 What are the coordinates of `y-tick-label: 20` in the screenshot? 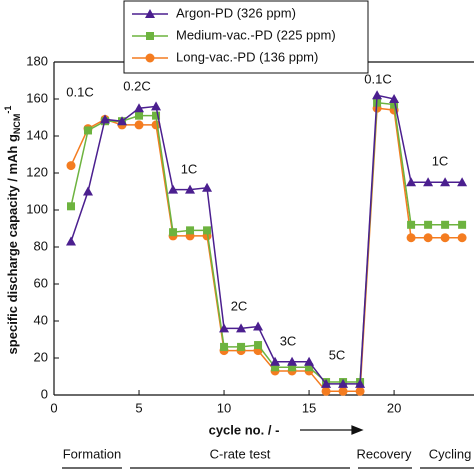 It's located at (41, 356).